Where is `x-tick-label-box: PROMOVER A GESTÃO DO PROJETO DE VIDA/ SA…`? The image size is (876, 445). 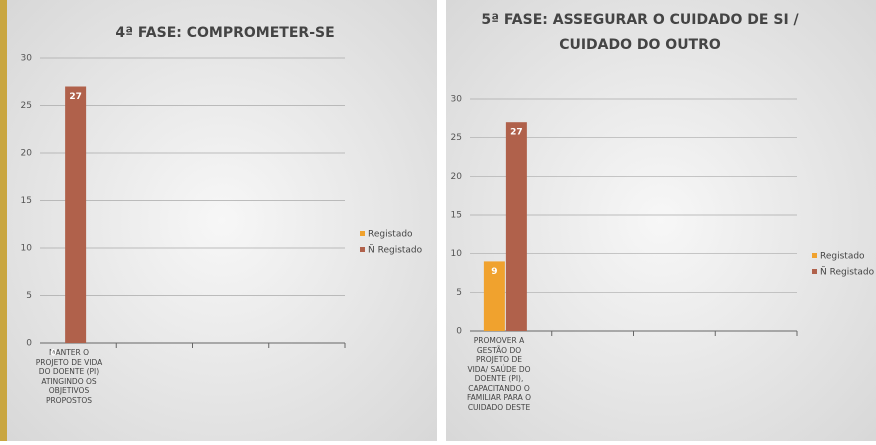
x-tick-label-box: PROMOVER A GESTÃO DO PROJETO DE VIDA/ SA… is located at coordinates (499, 374).